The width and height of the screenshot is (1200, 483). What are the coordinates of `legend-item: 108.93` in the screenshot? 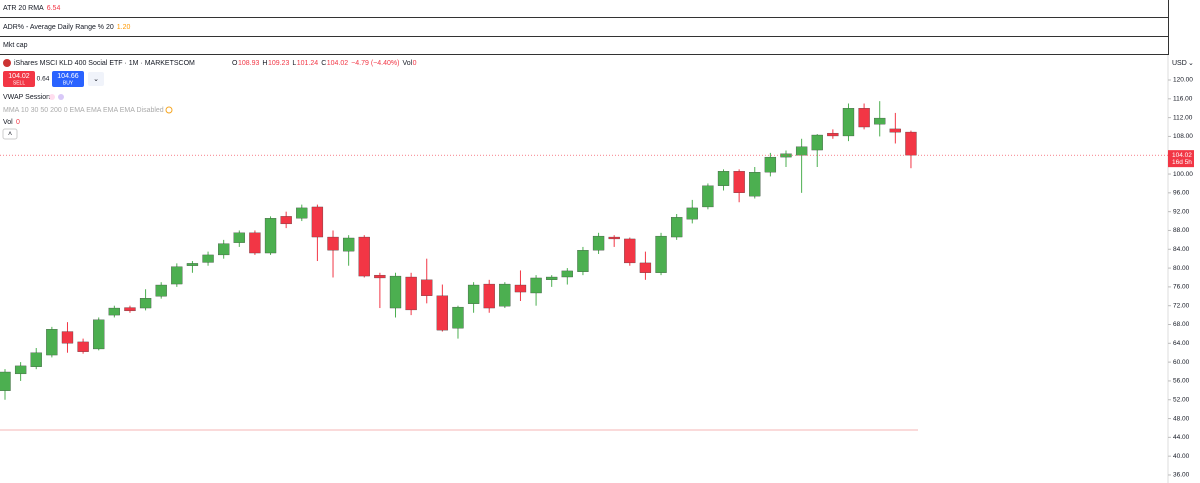 It's located at (249, 63).